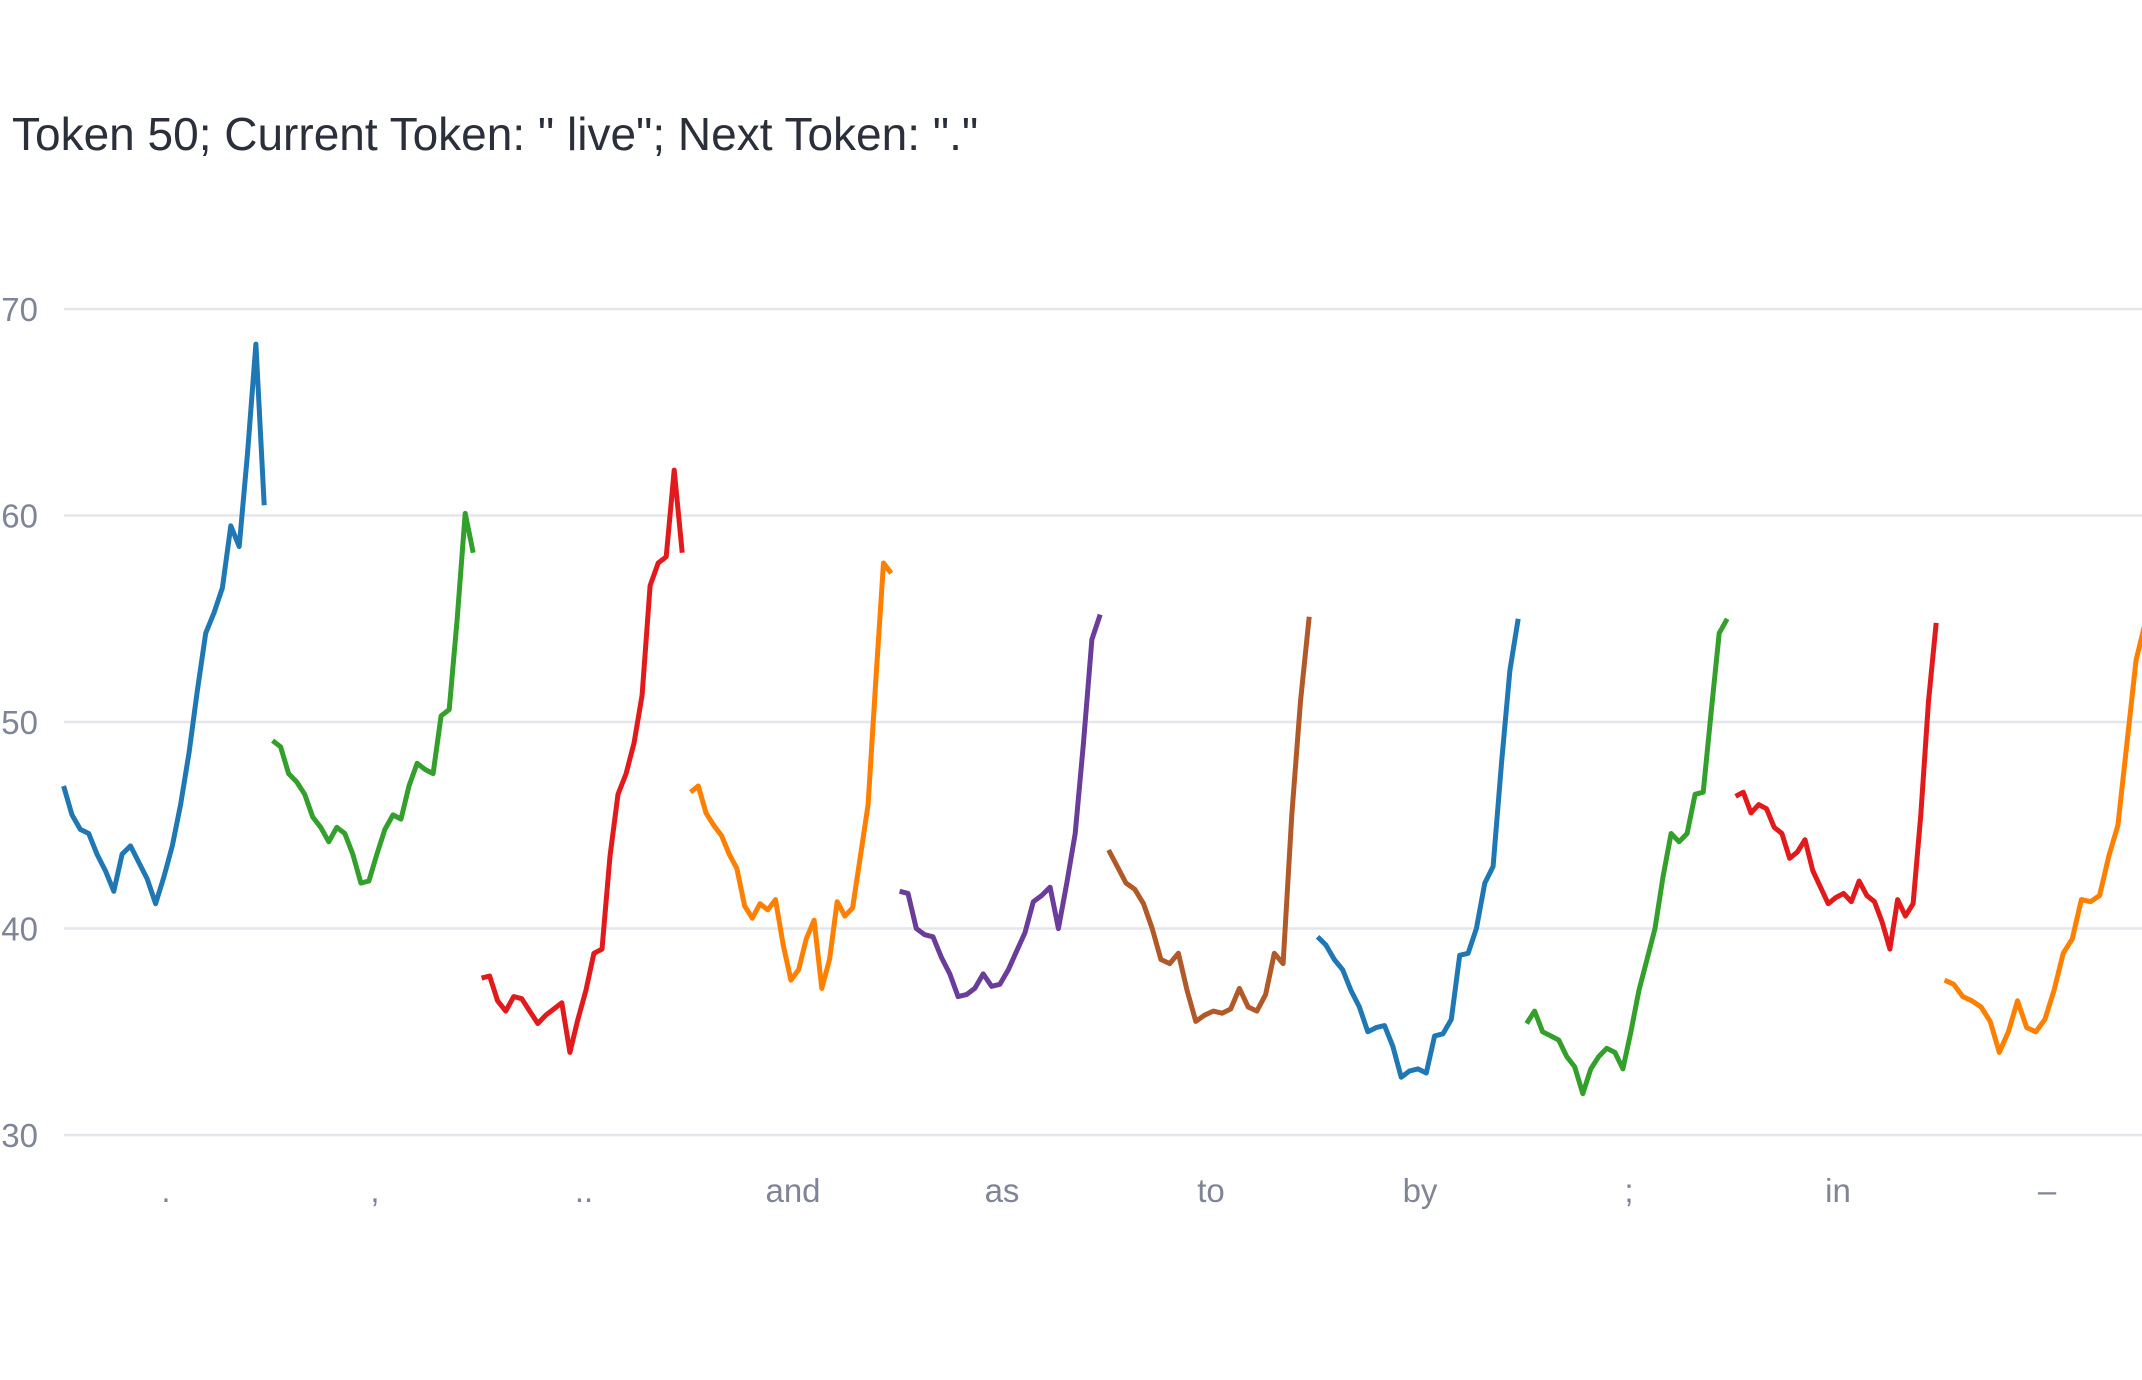  Describe the element at coordinates (19, 309) in the screenshot. I see `y-tick-label: 70` at that location.